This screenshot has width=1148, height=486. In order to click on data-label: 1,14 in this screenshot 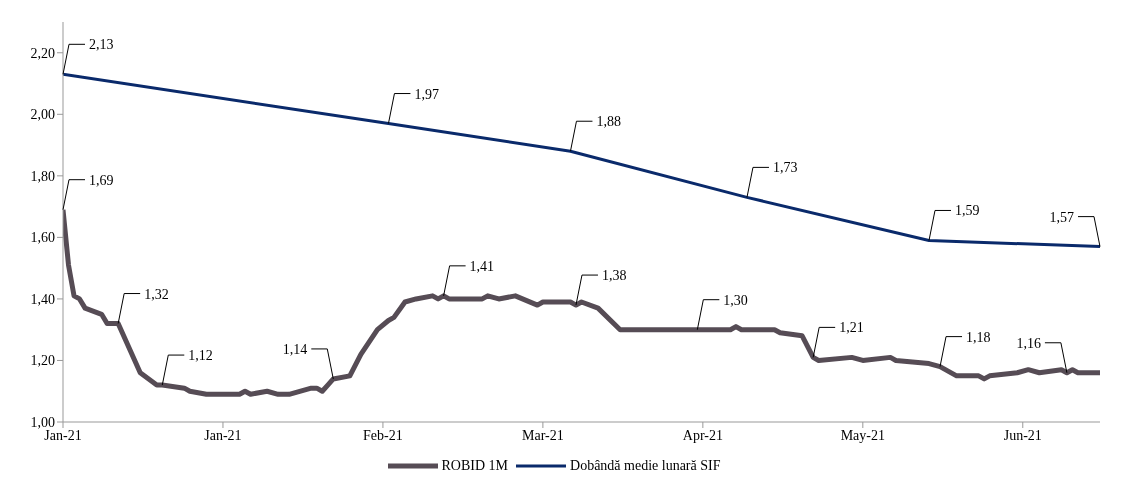, I will do `click(295, 349)`.